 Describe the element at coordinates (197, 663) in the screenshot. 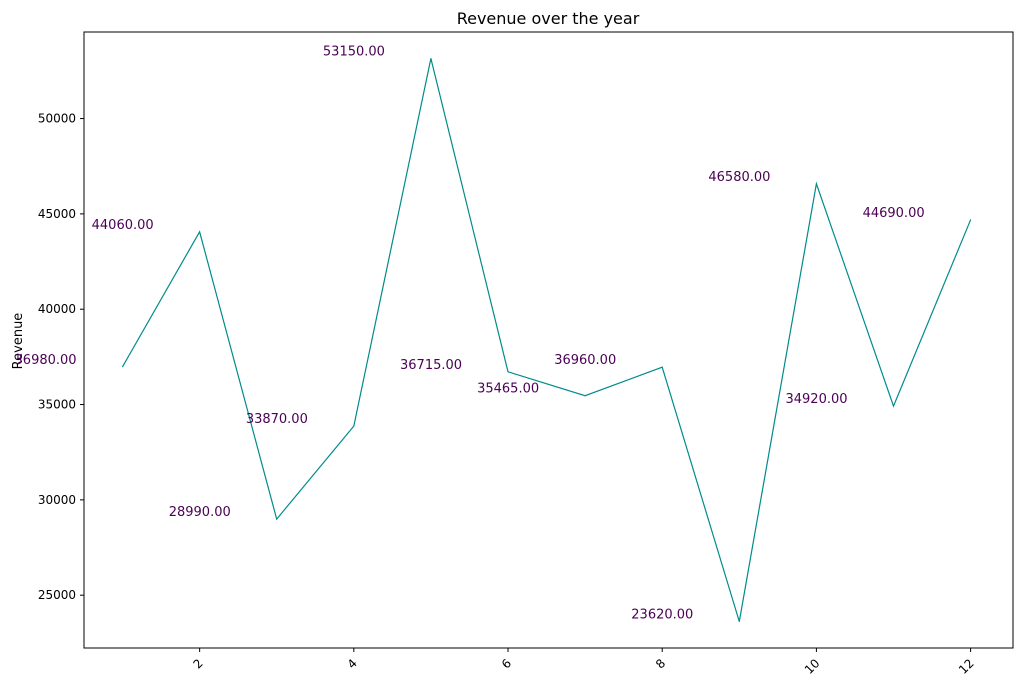

I see `x-tick-label: 2` at that location.